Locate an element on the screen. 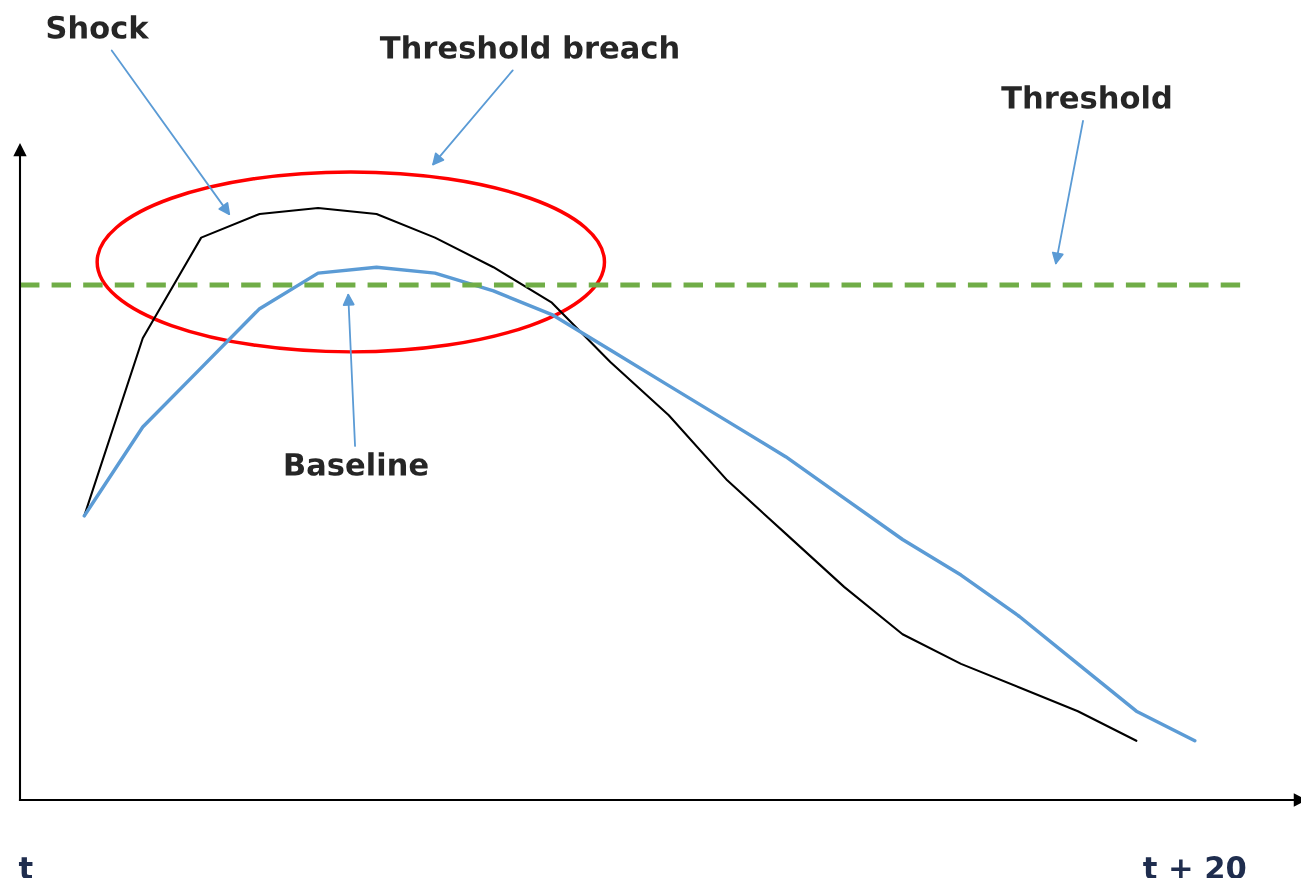 The image size is (1301, 878). text: Threshold is located at coordinates (1086, 97).